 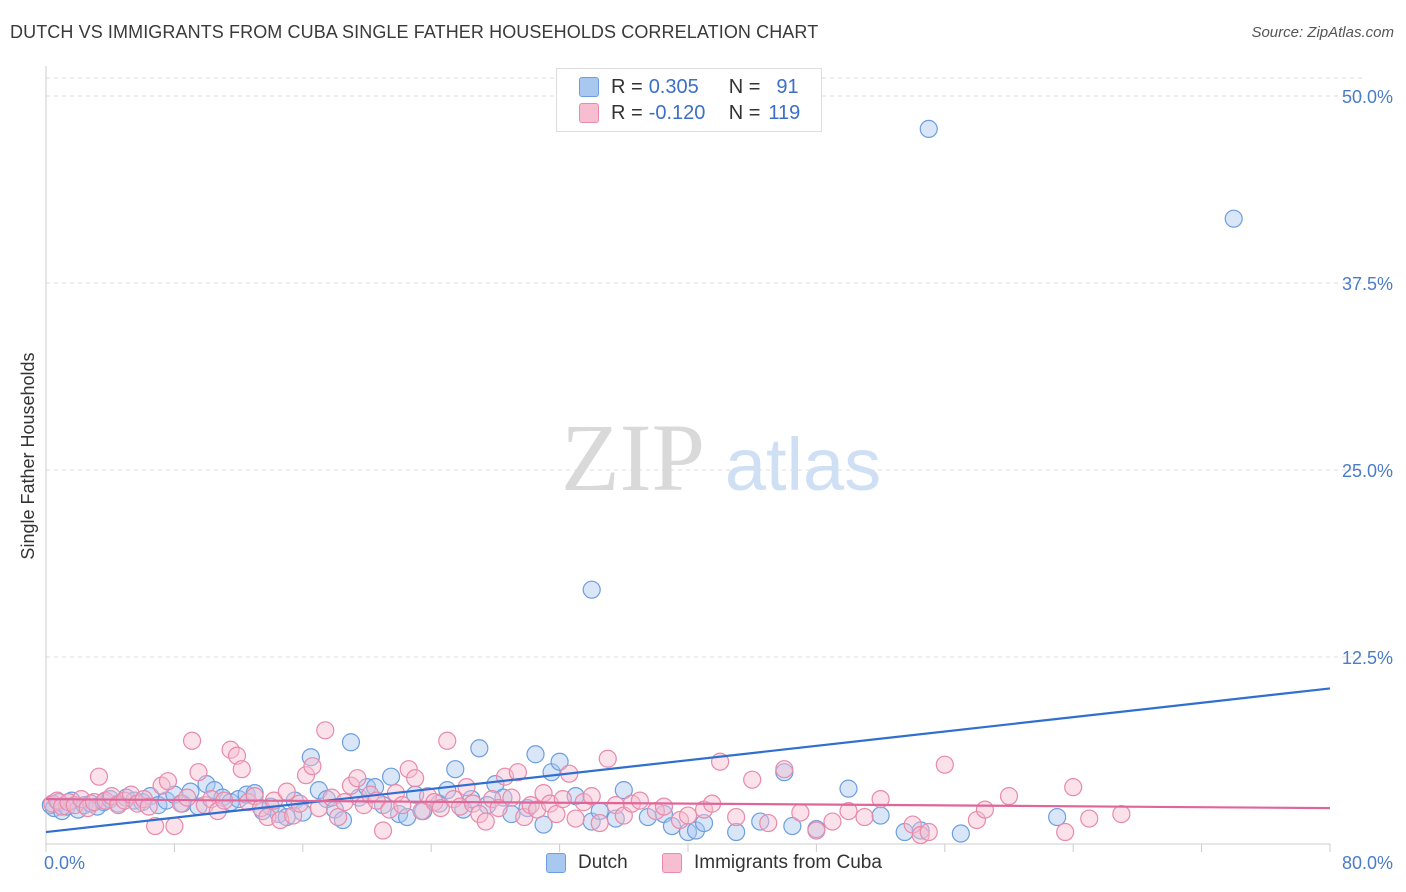 I want to click on legend-item-dutch: Dutch, so click(x=587, y=863).